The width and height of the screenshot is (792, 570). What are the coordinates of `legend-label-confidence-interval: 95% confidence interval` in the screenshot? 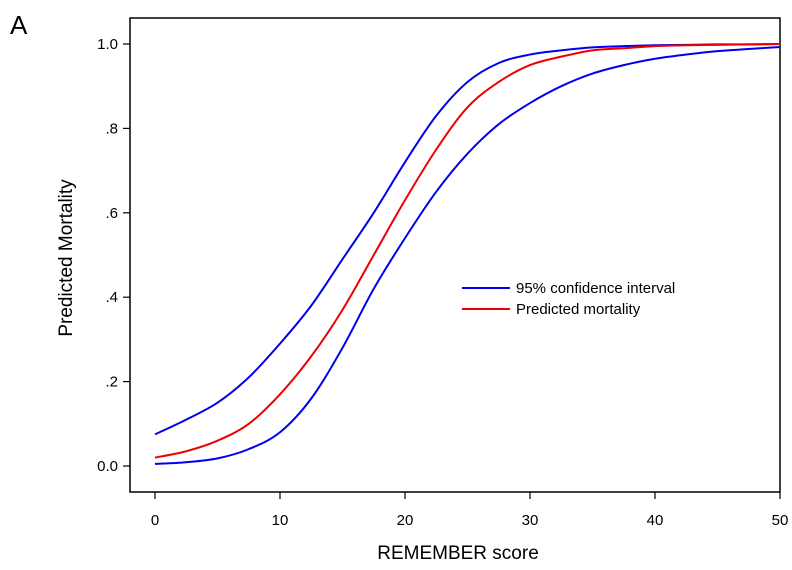 It's located at (595, 288).